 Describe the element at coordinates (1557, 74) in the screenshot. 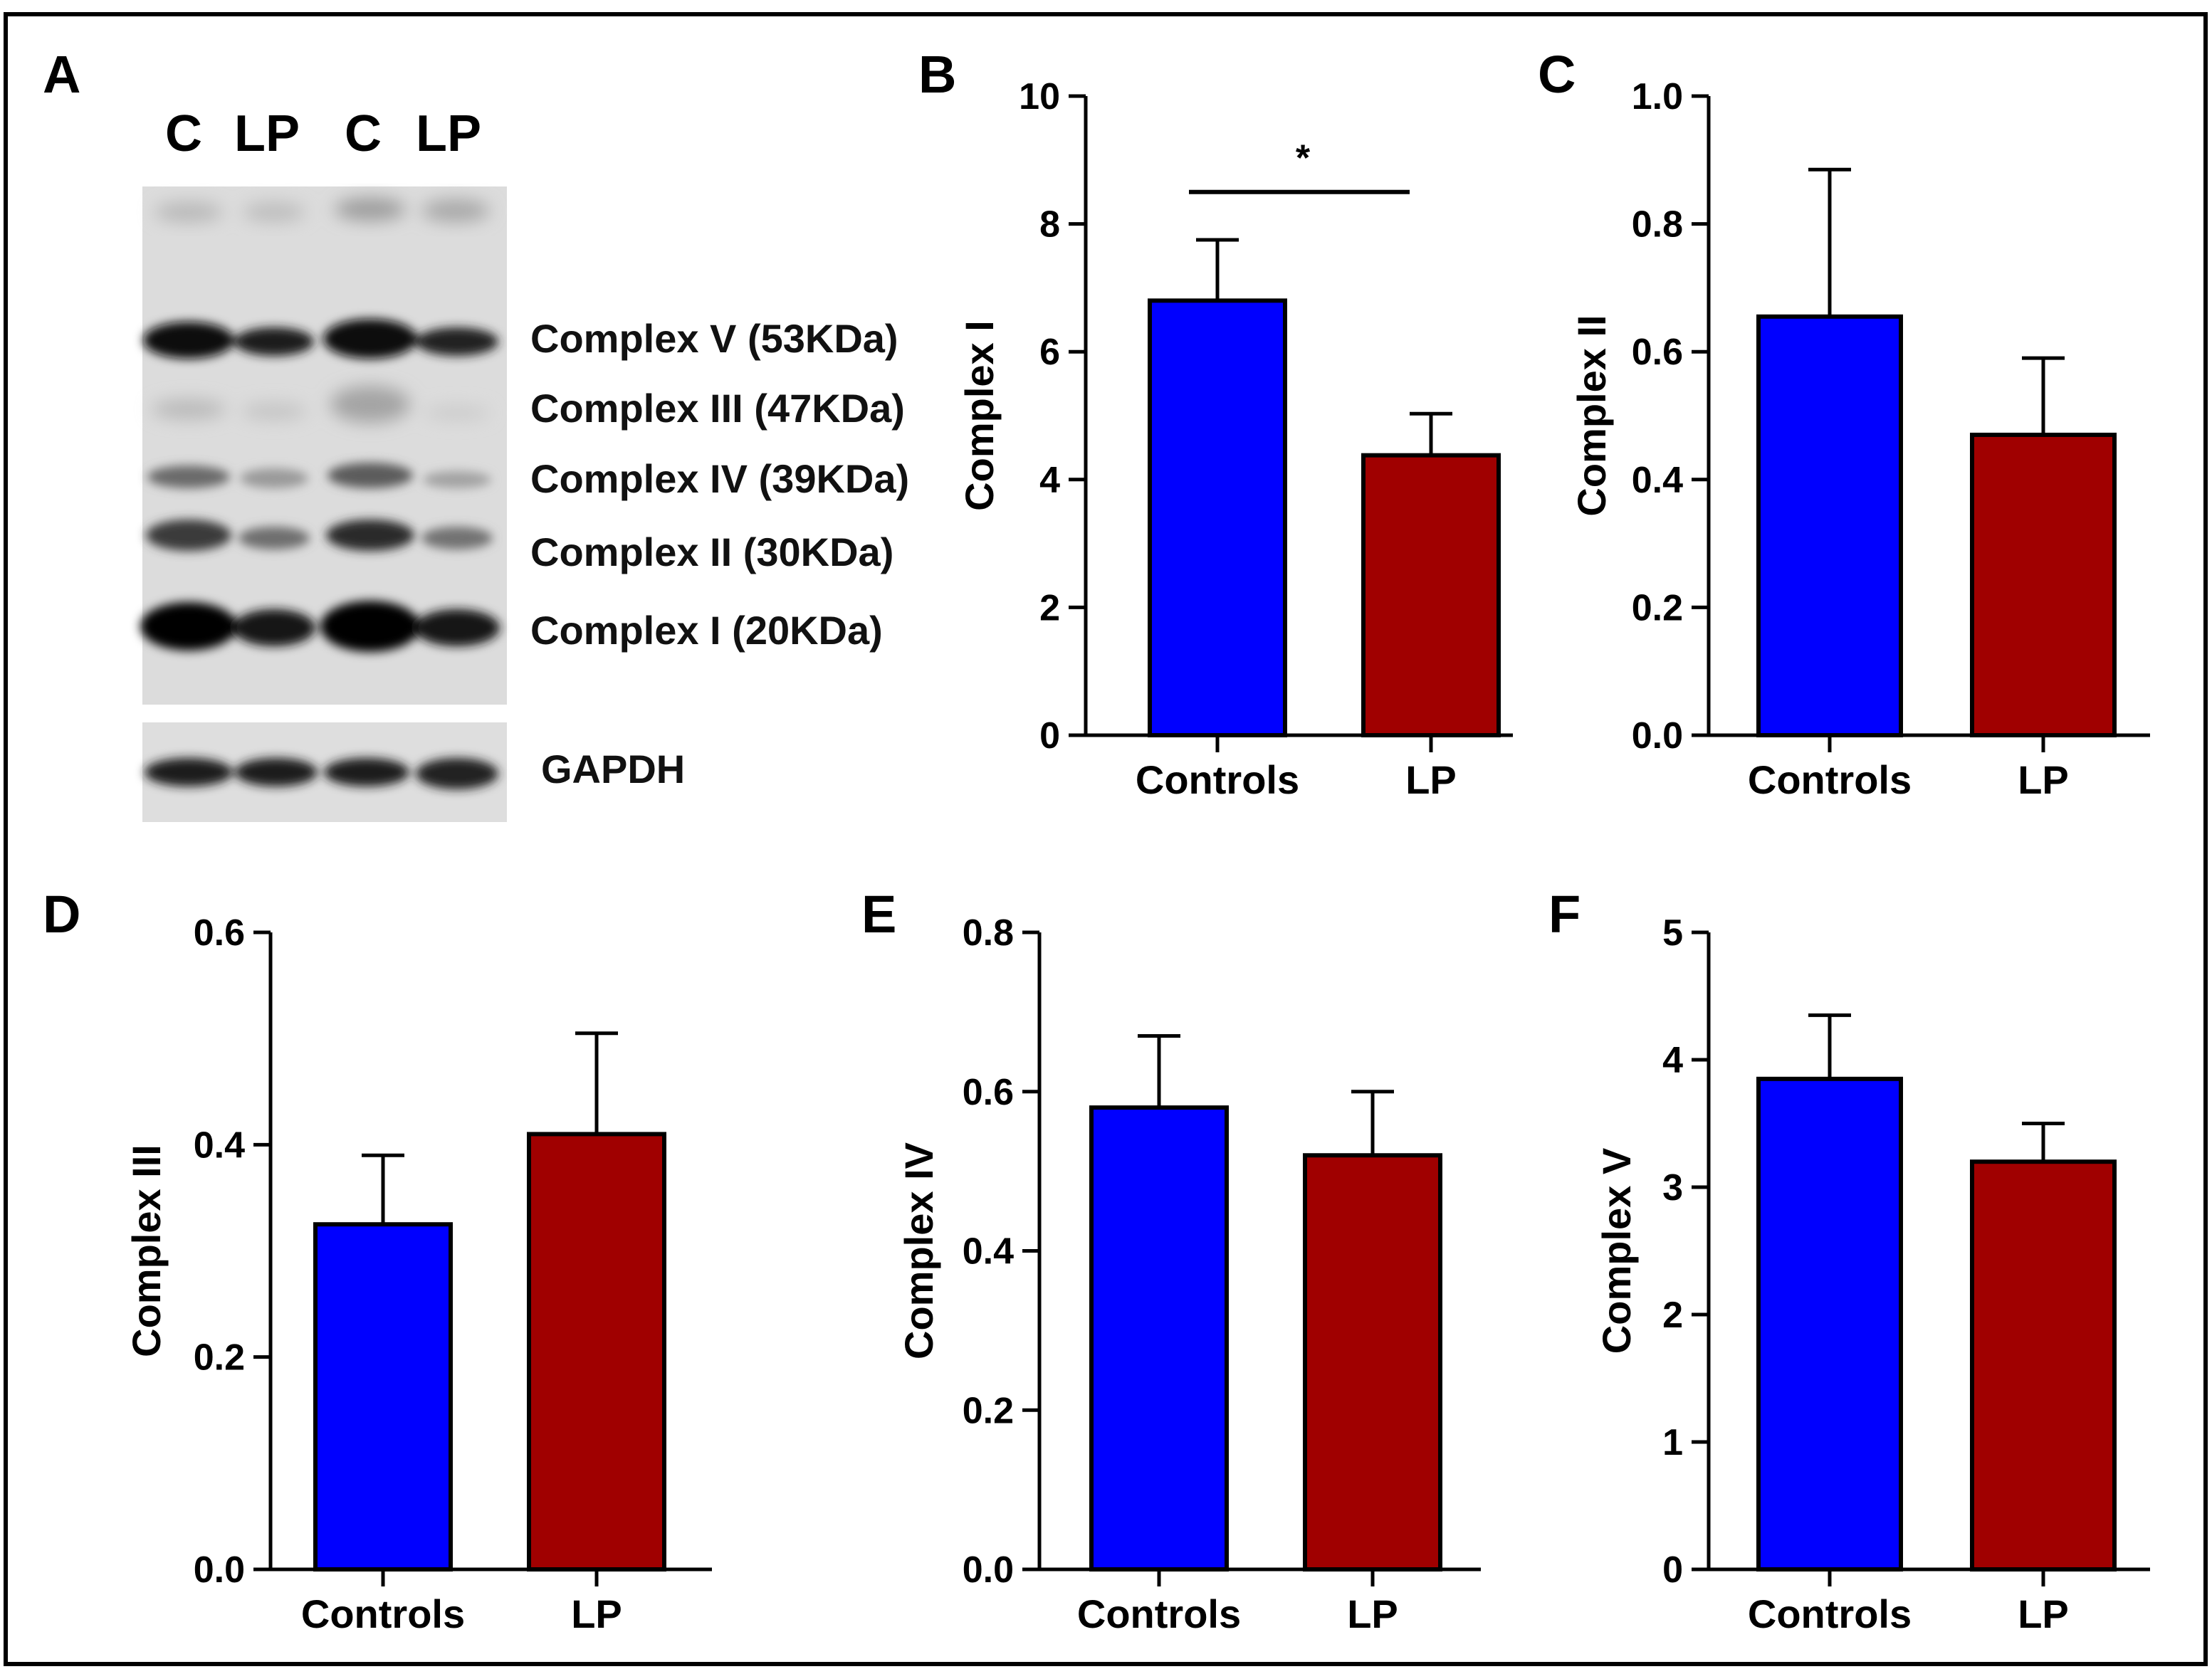

I see `panel-letter-c: C` at that location.